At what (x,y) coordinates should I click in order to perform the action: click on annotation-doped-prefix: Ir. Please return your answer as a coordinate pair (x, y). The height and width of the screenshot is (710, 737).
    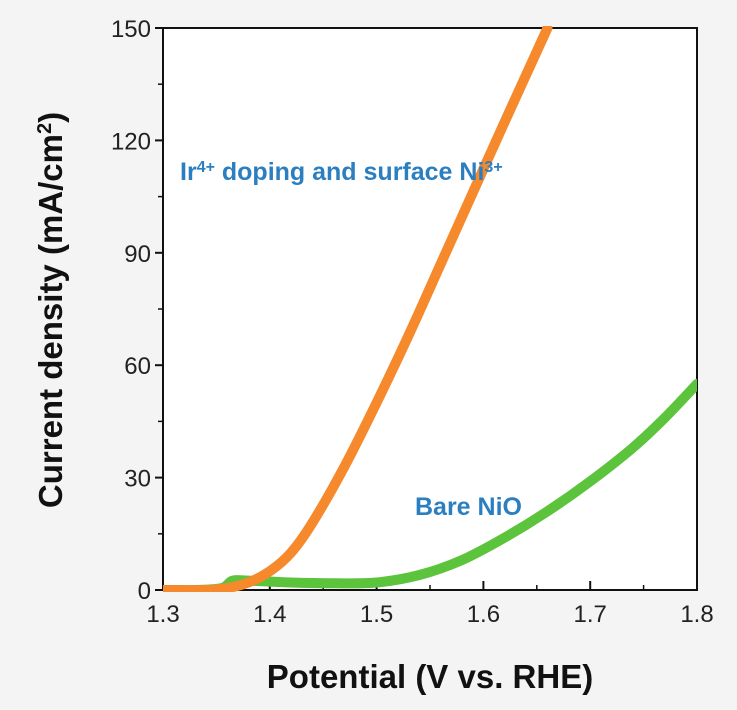
    Looking at the image, I should click on (188, 172).